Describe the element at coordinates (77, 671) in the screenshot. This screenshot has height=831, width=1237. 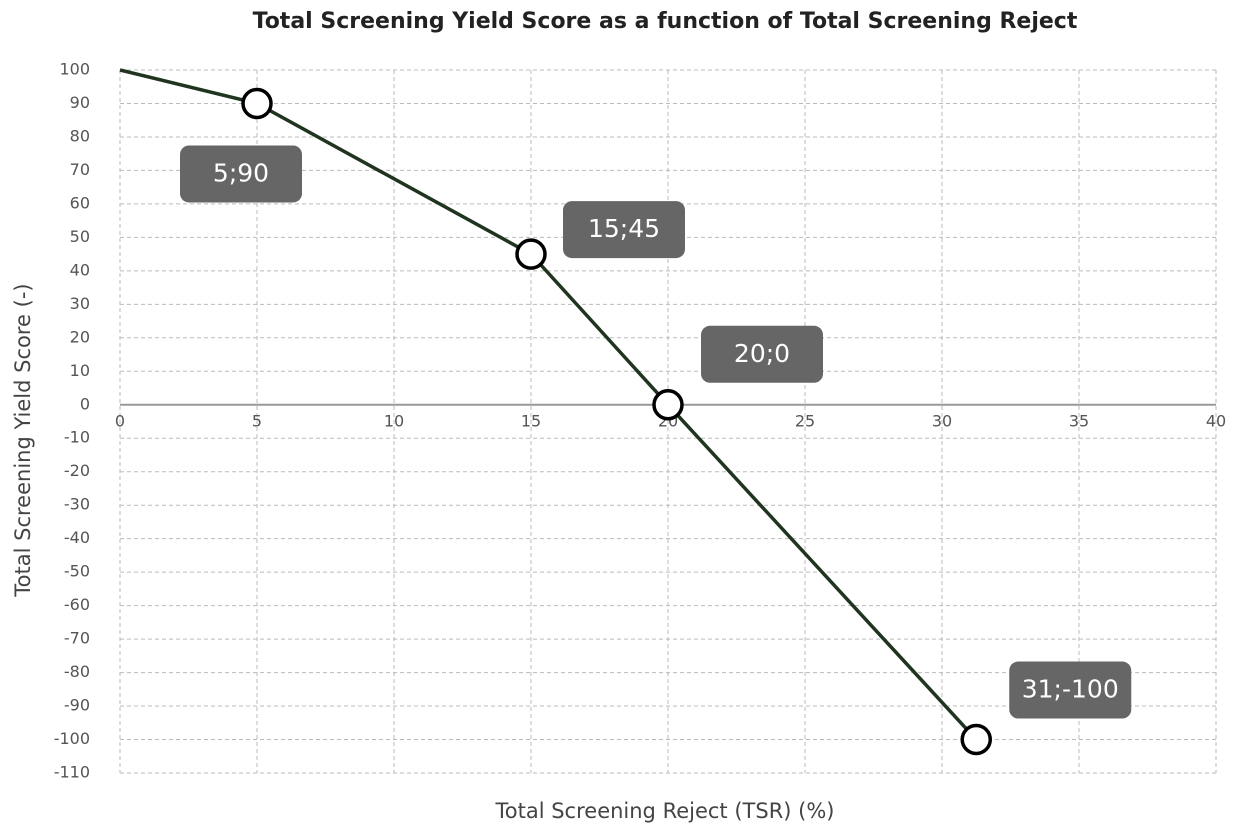
I see `y-tick-label: -80` at that location.